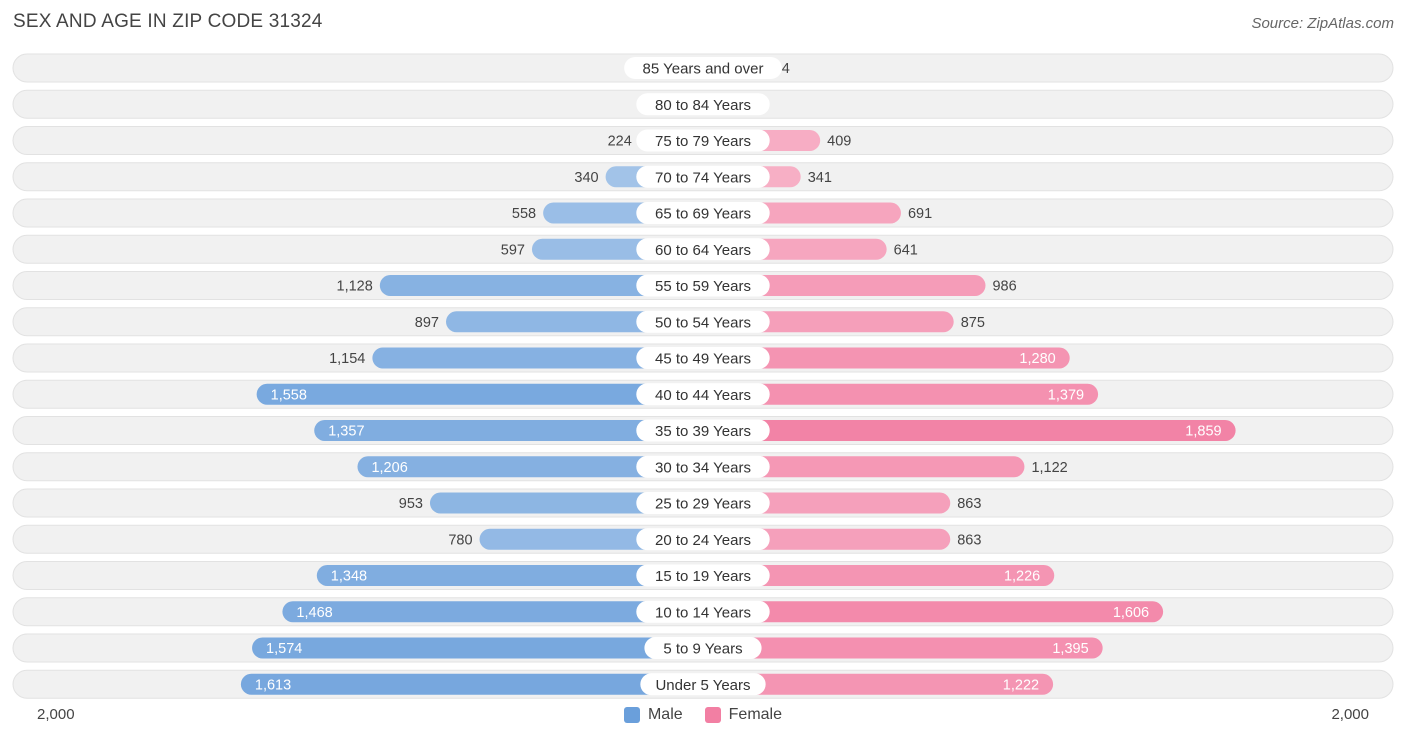  I want to click on category-label: 85 Years and over, so click(703, 69).